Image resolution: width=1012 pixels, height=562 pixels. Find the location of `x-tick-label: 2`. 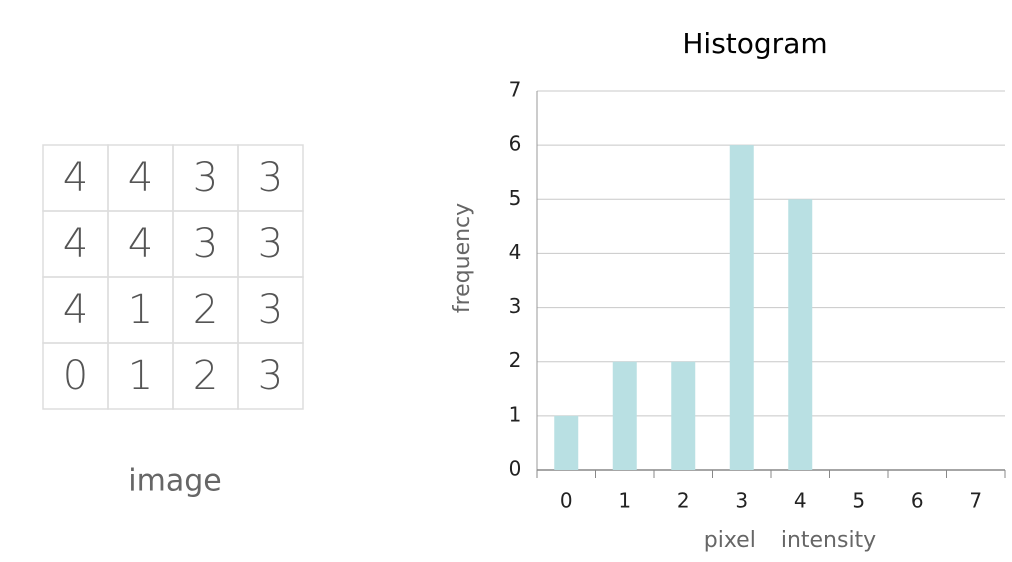

x-tick-label: 2 is located at coordinates (683, 501).